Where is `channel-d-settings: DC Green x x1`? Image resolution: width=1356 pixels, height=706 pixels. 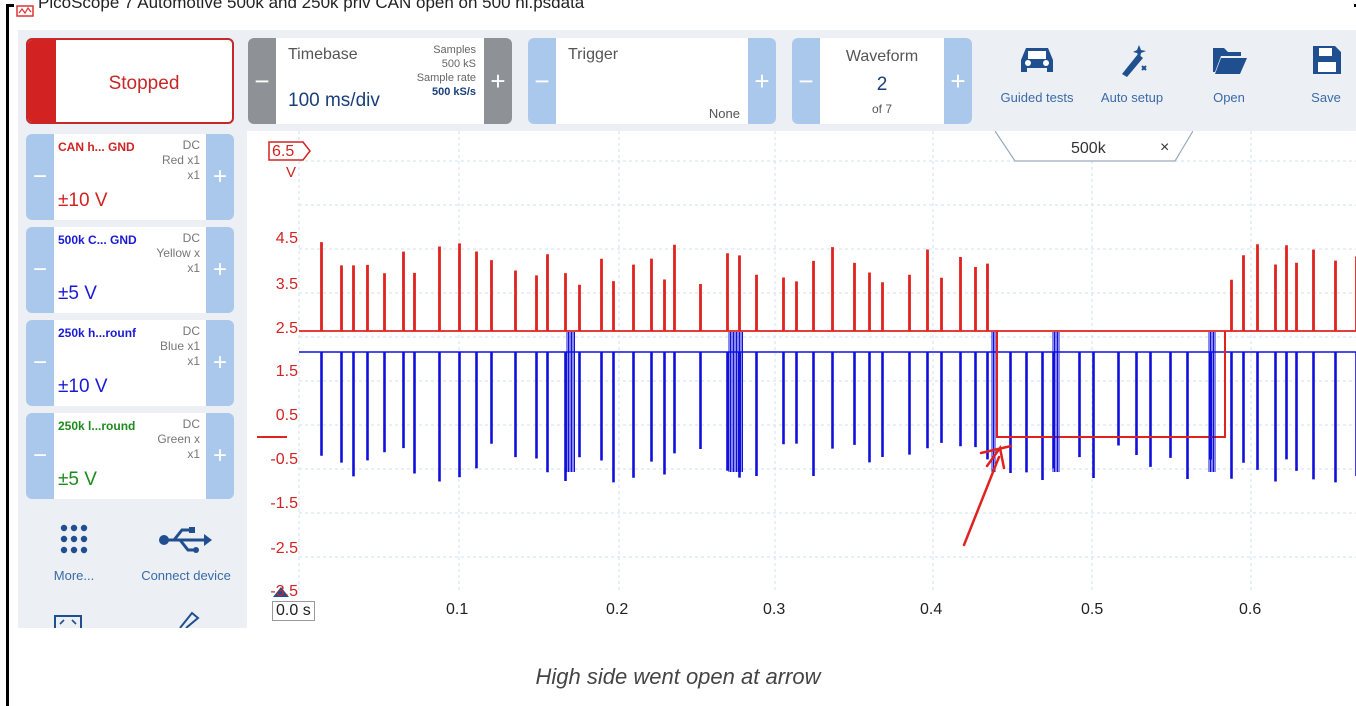 channel-d-settings: DC Green x x1 is located at coordinates (178, 439).